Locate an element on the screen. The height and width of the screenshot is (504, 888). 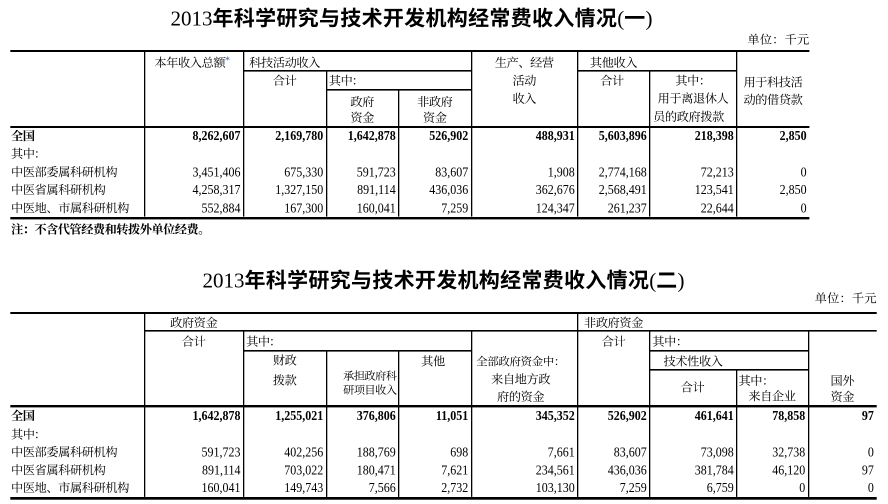
svg-text: 7,621 is located at coordinates (454, 470).